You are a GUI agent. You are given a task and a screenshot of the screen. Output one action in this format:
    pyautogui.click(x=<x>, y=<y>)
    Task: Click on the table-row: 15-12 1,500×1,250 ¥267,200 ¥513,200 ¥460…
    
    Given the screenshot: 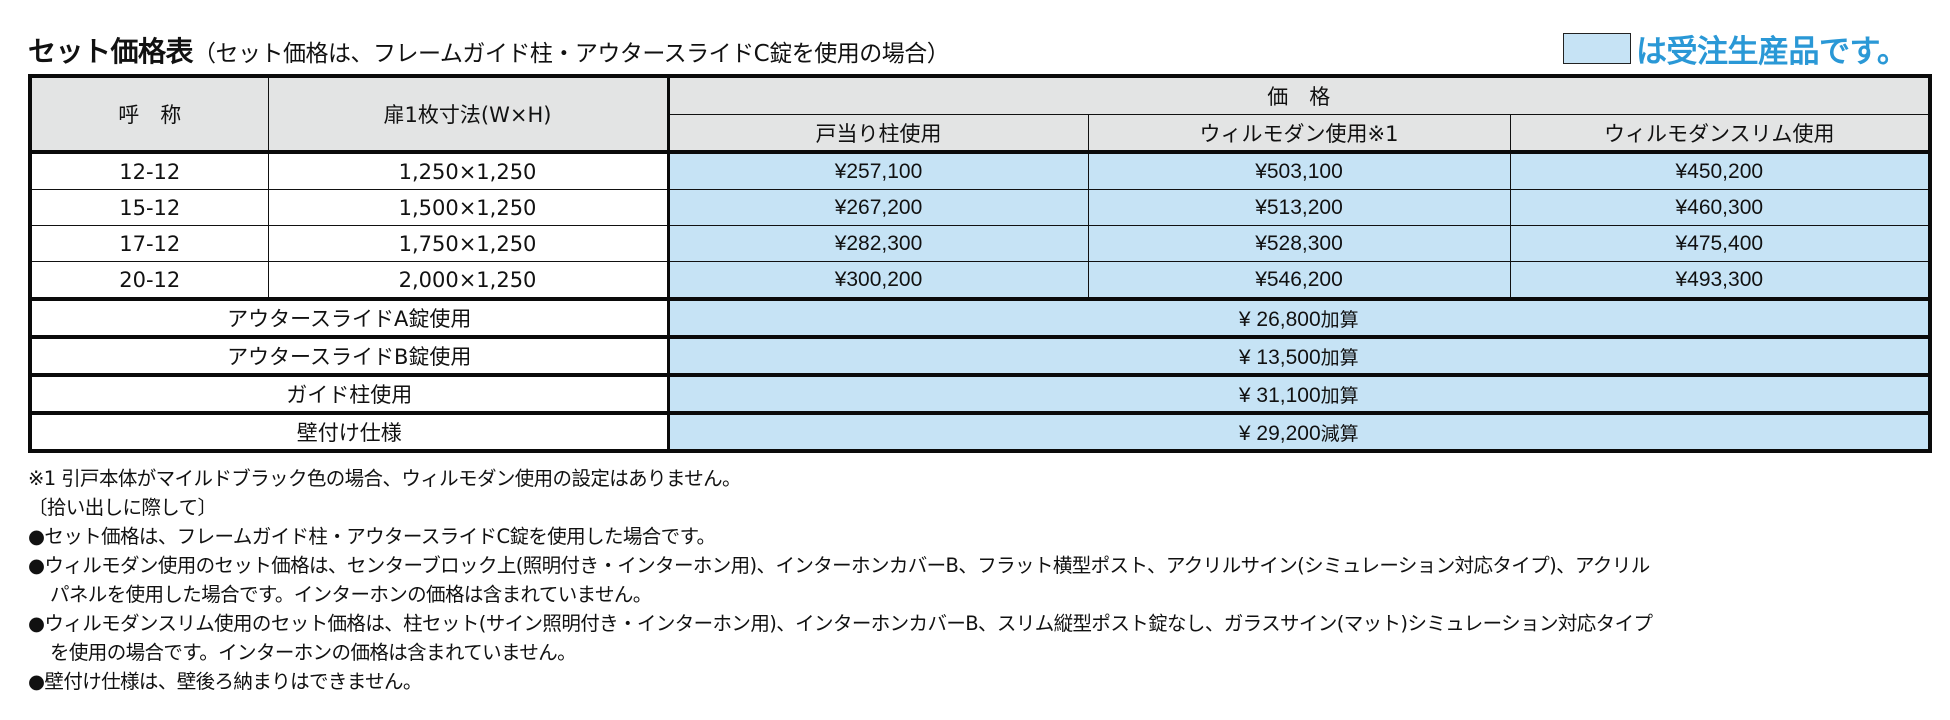 What is the action you would take?
    pyautogui.click(x=980, y=207)
    